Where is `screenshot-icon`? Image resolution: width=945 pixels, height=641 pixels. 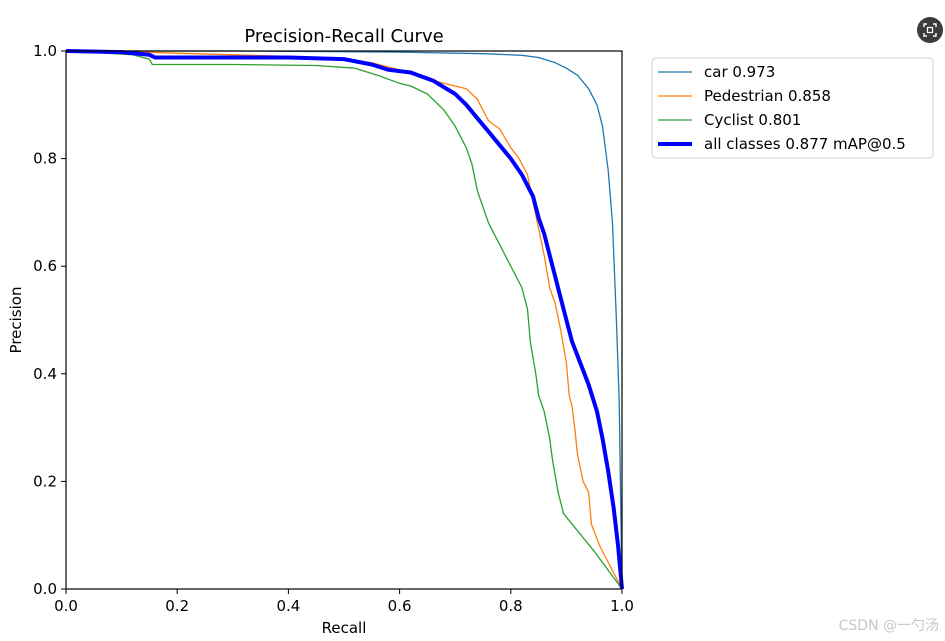 screenshot-icon is located at coordinates (930, 30).